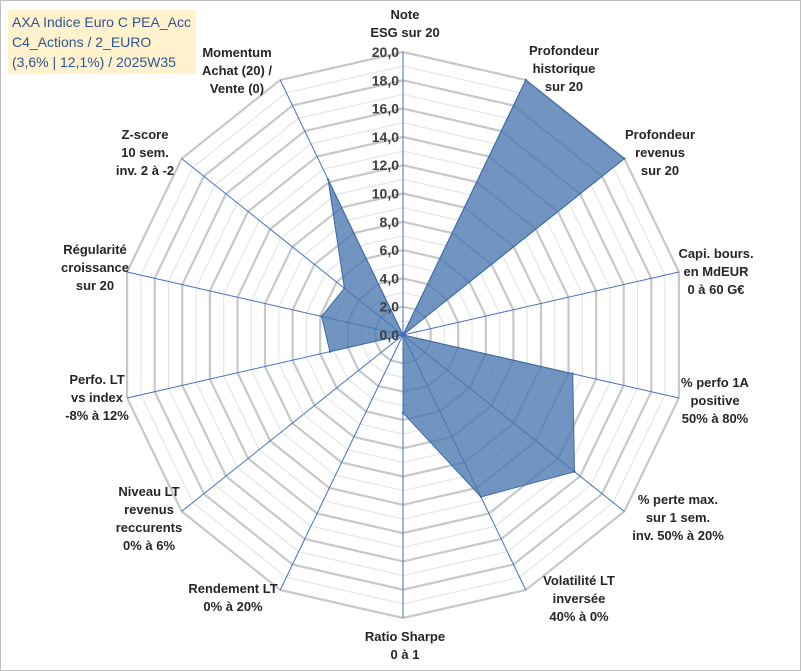 The width and height of the screenshot is (801, 671). Describe the element at coordinates (97, 415) in the screenshot. I see `category-label-11-line-3: -8% à 12%` at that location.